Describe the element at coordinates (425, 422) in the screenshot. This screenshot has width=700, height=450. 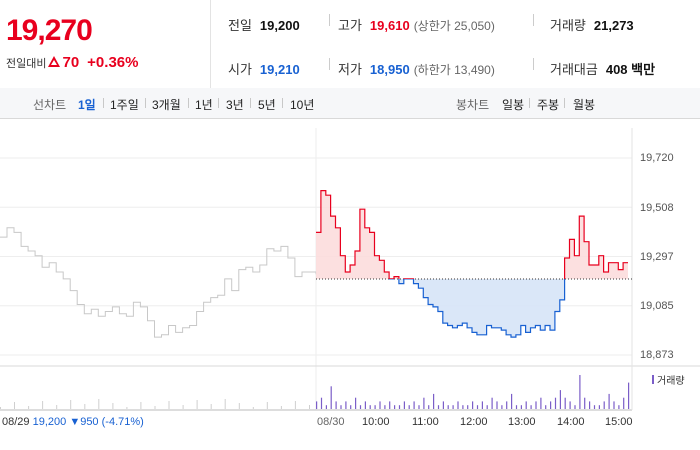
I see `x-tick-label: 11:00` at that location.